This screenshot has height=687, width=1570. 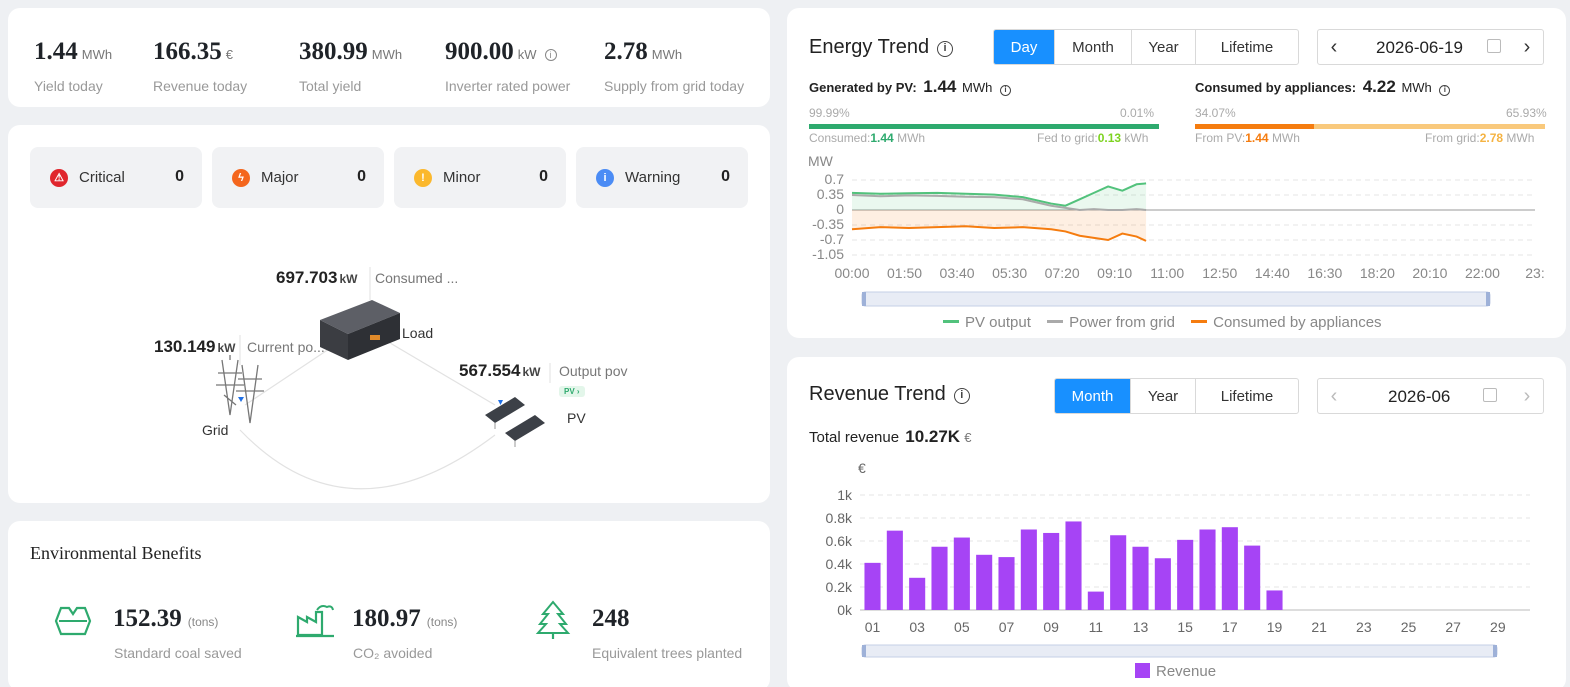 What do you see at coordinates (832, 239) in the screenshot?
I see `y-tick-label: -0.7` at bounding box center [832, 239].